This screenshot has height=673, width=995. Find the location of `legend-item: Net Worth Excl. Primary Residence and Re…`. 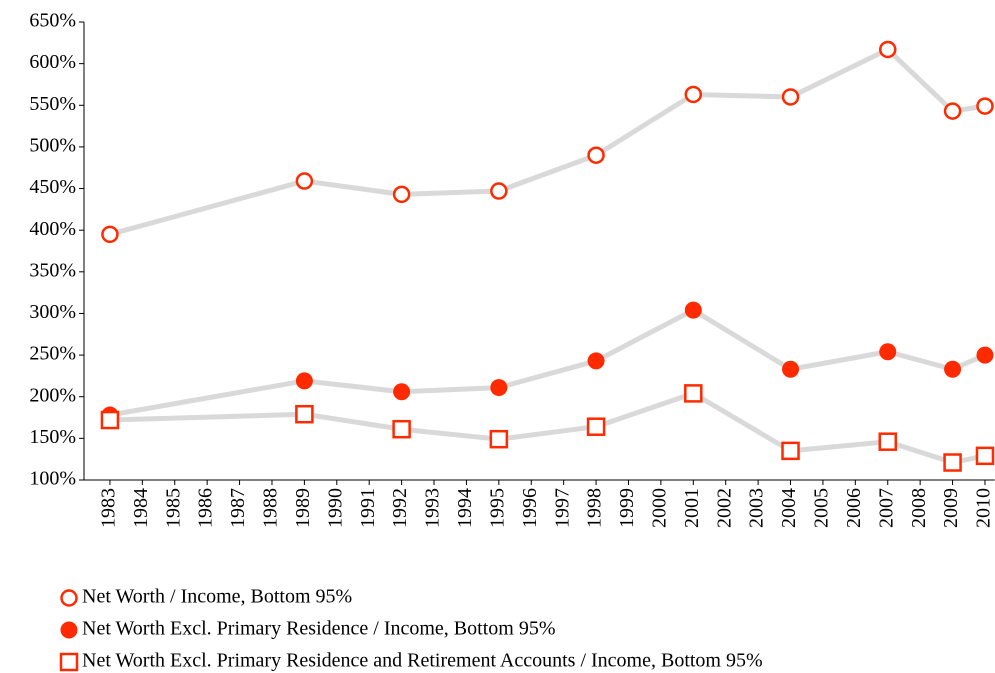

legend-item: Net Worth Excl. Primary Residence and Re… is located at coordinates (411, 661).